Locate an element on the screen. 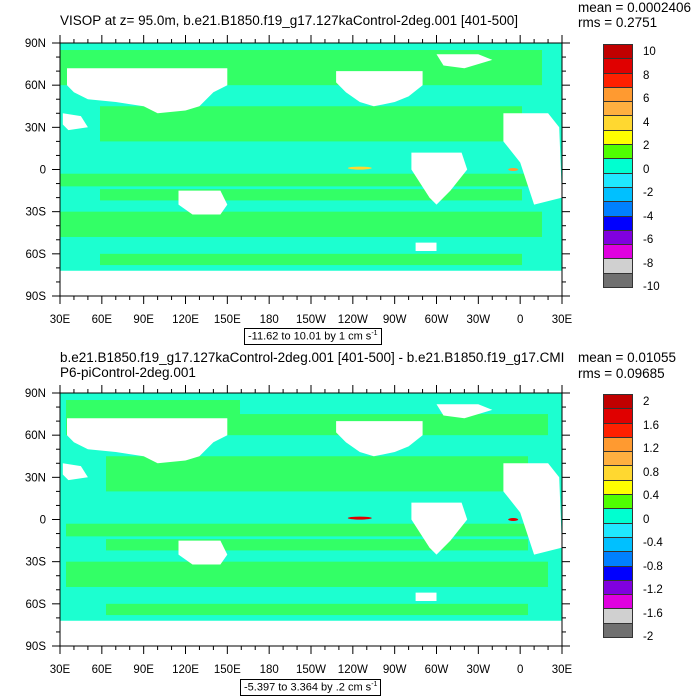 The image size is (700, 700). lon-label: 120W is located at coordinates (353, 670).